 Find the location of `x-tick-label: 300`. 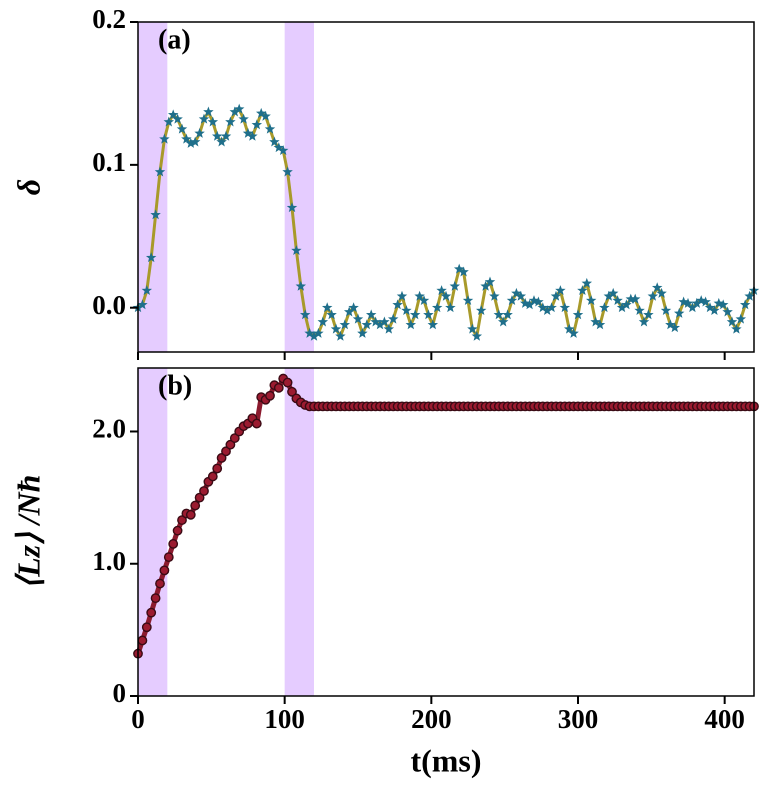

x-tick-label: 300 is located at coordinates (578, 719).